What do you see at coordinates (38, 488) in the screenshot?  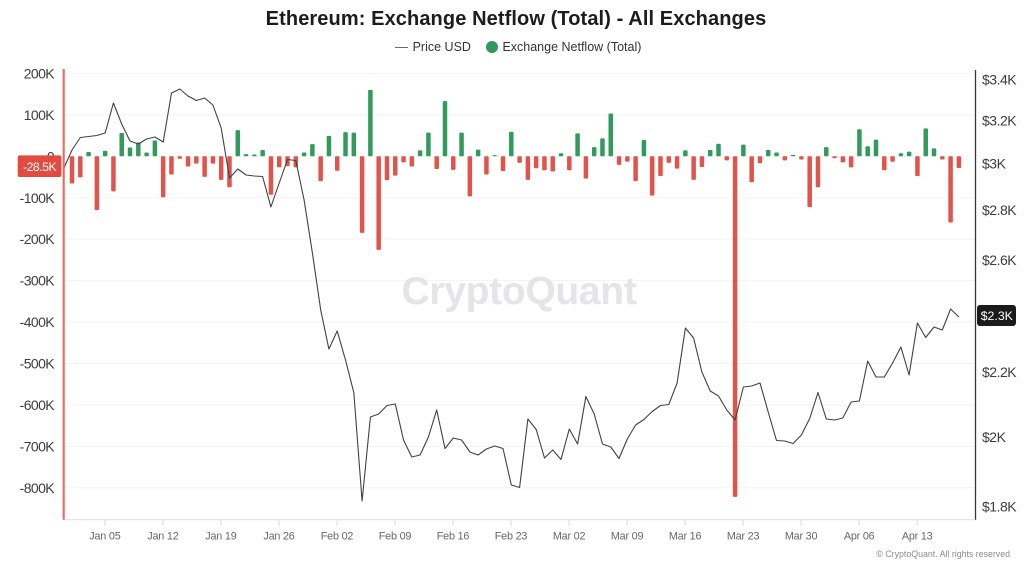 I see `svg-text: -800K` at bounding box center [38, 488].